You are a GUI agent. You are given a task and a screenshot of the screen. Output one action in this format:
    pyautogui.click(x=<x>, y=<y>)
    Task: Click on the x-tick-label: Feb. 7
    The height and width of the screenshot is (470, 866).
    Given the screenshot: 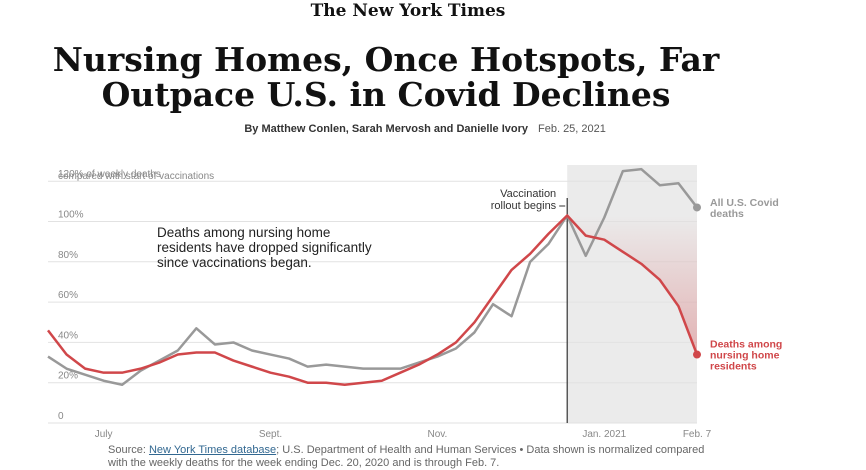 What is the action you would take?
    pyautogui.click(x=697, y=434)
    